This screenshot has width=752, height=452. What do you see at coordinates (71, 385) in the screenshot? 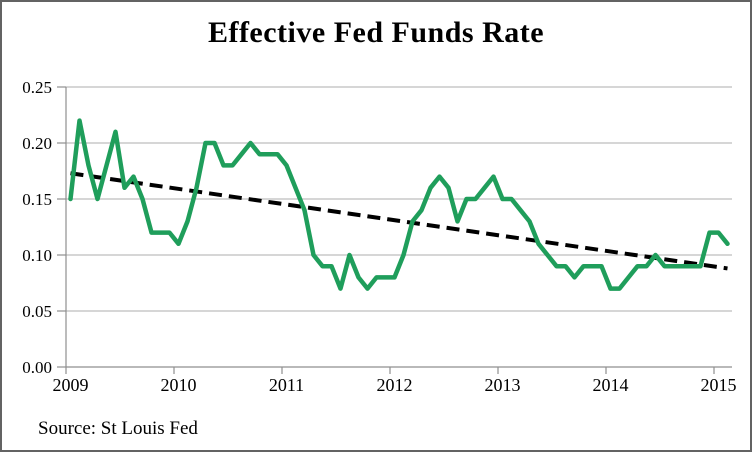
I see `x-tick-label: 2009` at bounding box center [71, 385].